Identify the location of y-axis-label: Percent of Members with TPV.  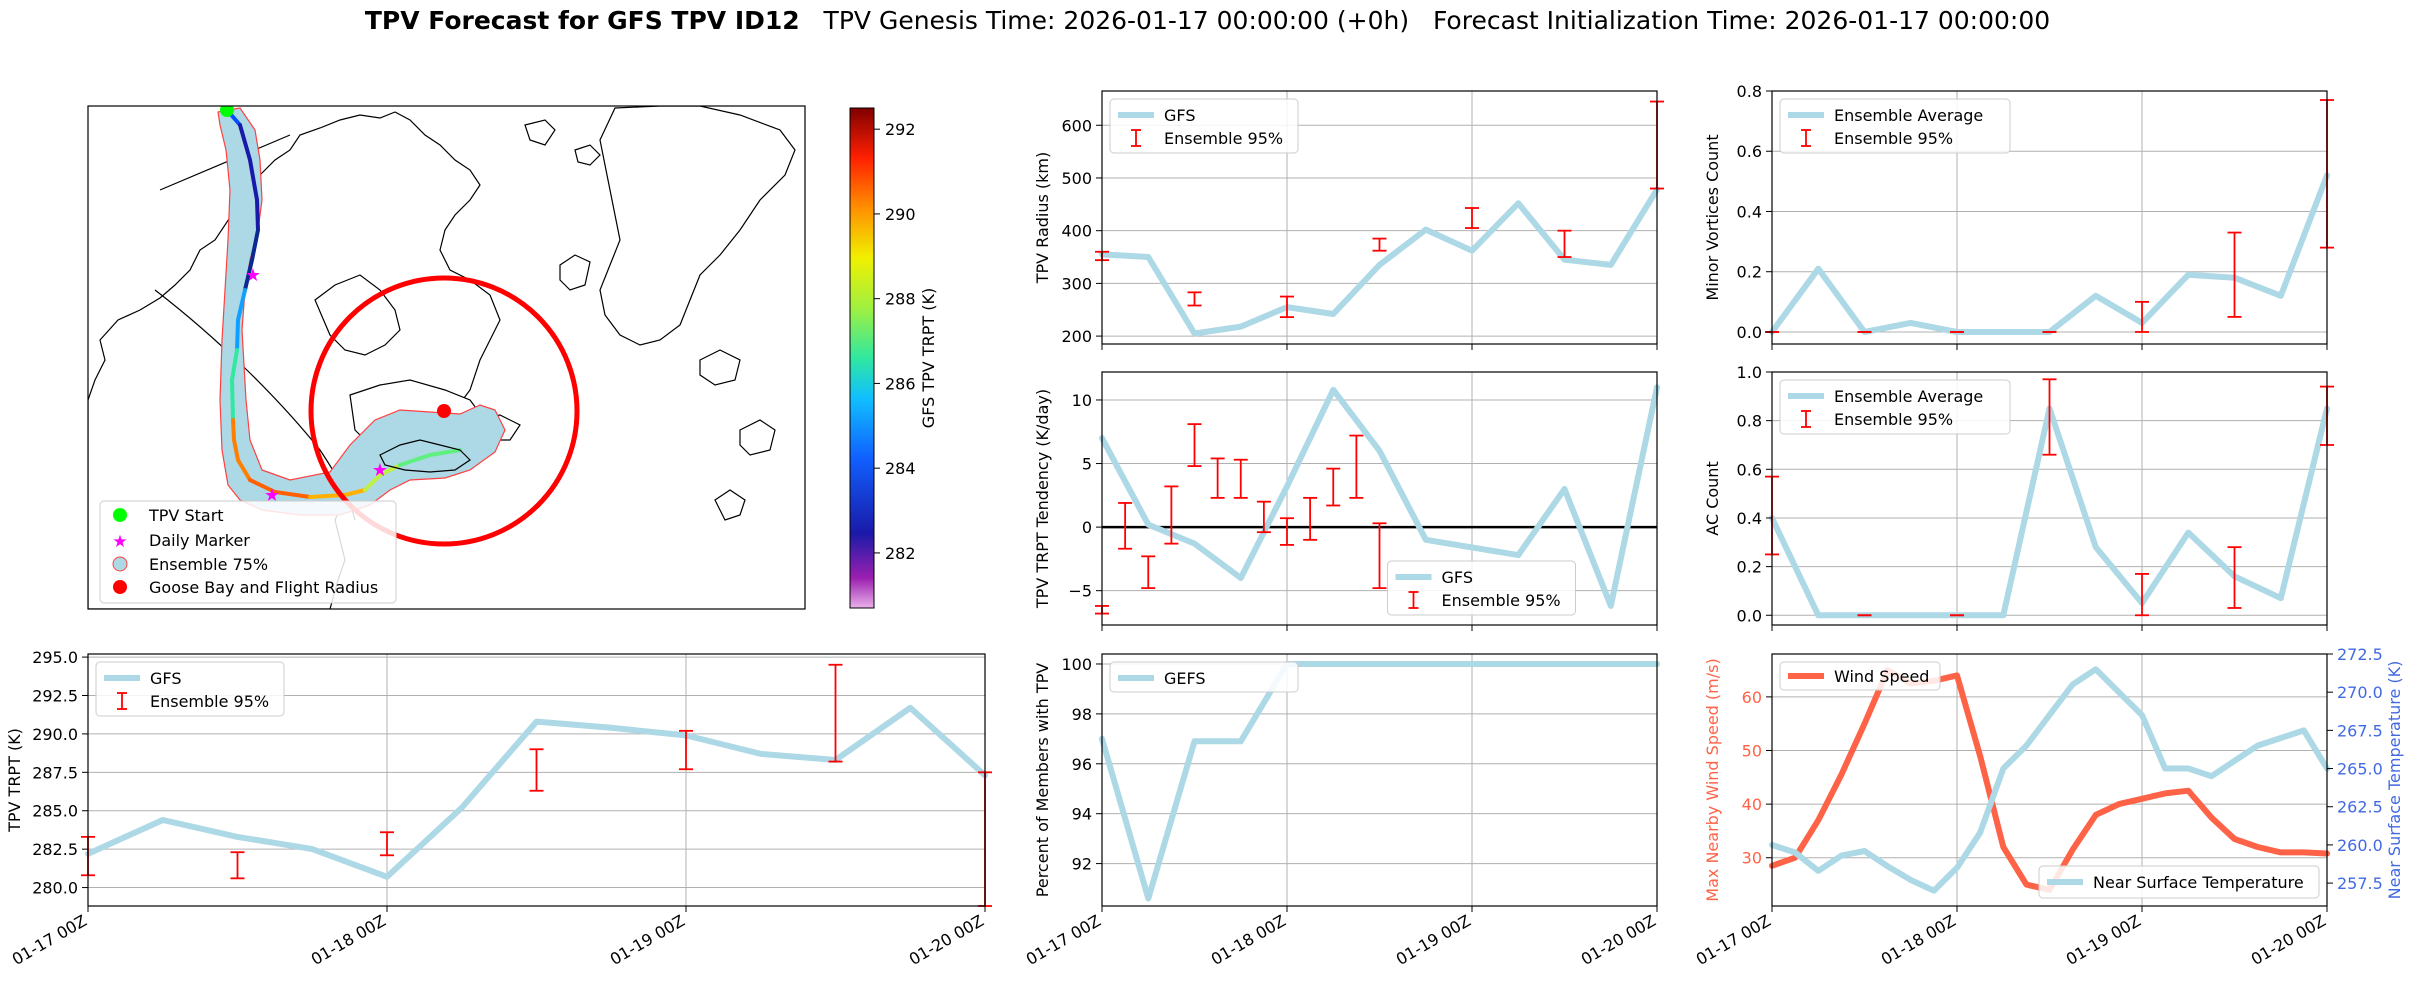
(1042, 780).